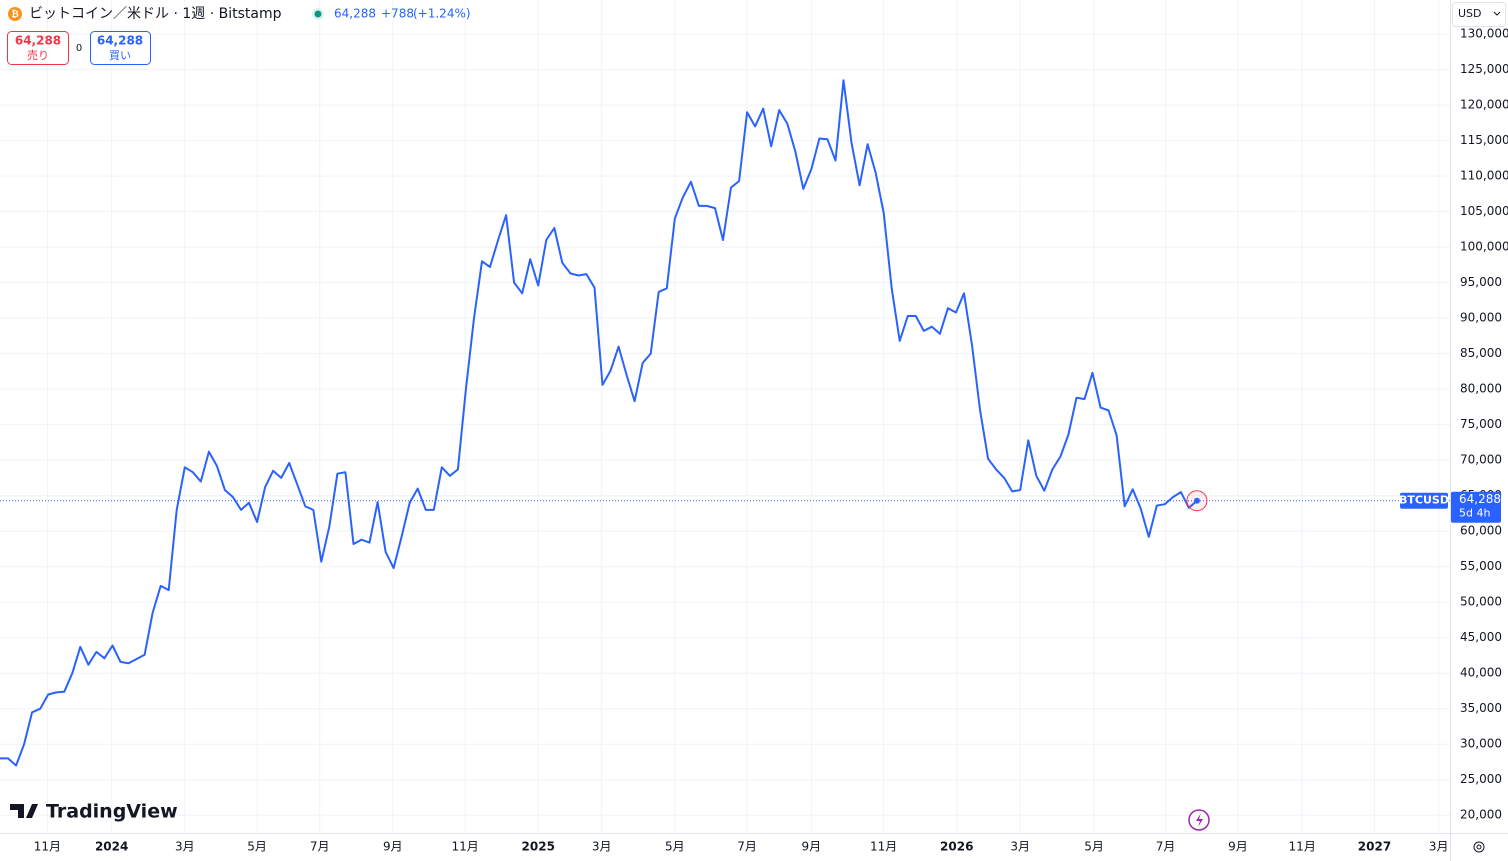 The image size is (1508, 861). I want to click on y-tick-label: 125,000, so click(1484, 69).